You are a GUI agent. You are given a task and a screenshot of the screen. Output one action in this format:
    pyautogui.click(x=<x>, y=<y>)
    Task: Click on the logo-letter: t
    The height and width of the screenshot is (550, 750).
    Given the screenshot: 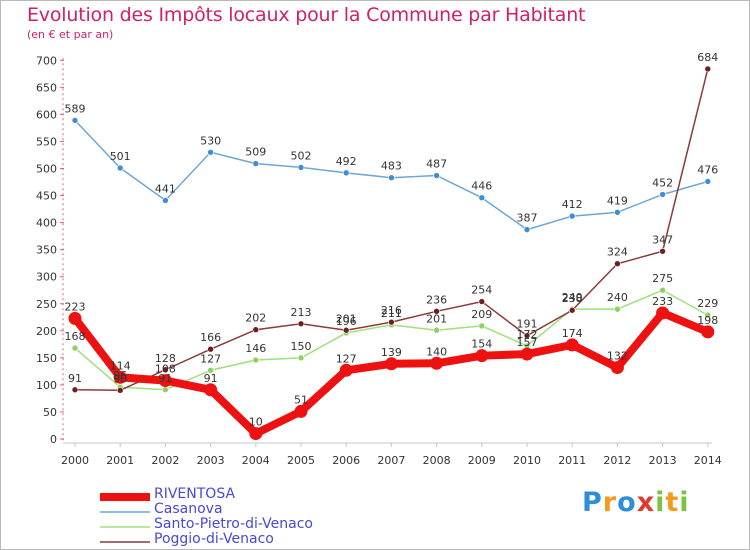 What is the action you would take?
    pyautogui.click(x=672, y=502)
    